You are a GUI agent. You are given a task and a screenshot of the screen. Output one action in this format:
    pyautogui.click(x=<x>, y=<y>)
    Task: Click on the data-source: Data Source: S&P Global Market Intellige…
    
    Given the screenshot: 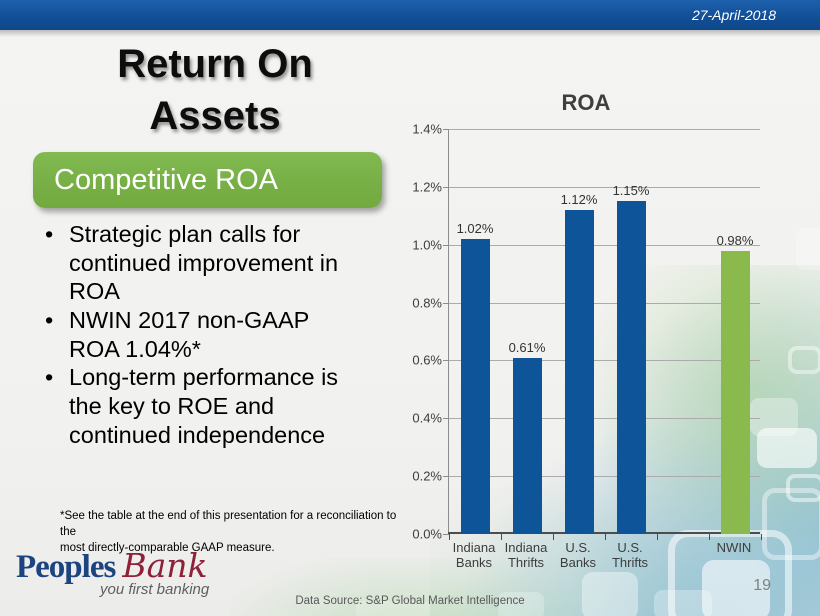 What is the action you would take?
    pyautogui.click(x=410, y=601)
    